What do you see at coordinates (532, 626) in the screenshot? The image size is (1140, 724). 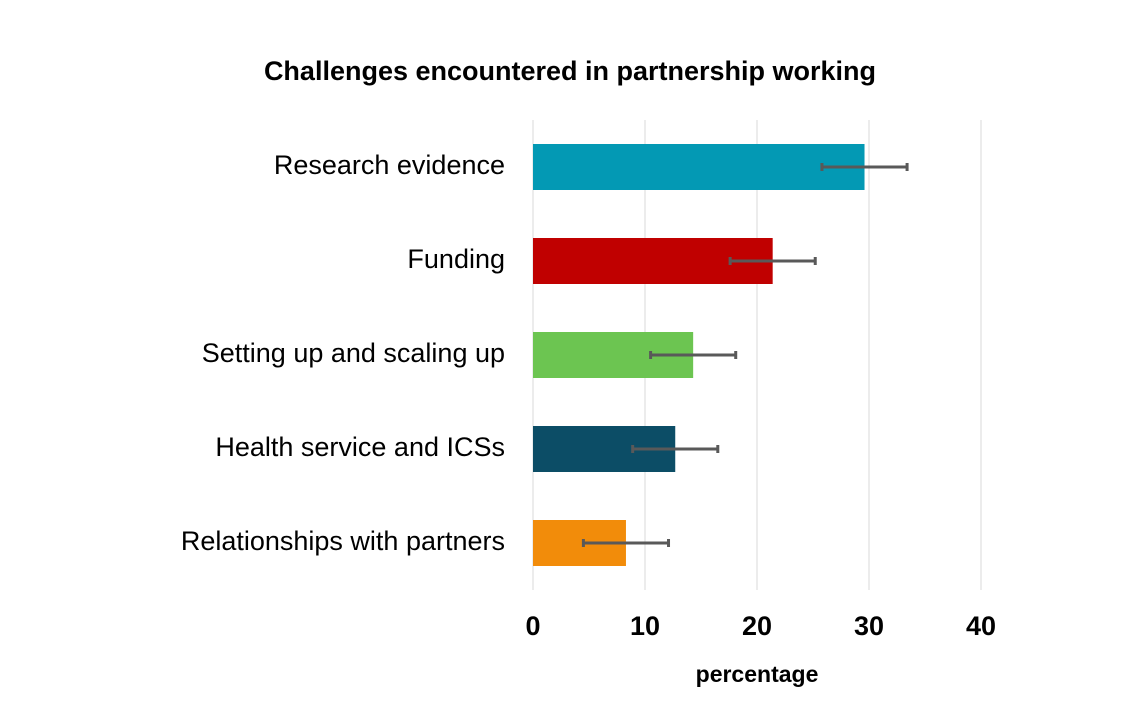 I see `x-tick-label: 0` at bounding box center [532, 626].